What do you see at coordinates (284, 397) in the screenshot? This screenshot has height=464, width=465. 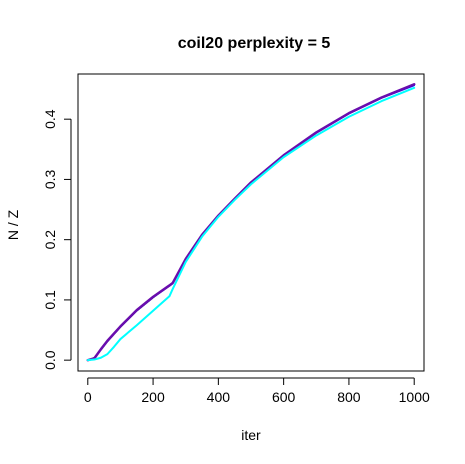 I see `x-tick-label: 600` at bounding box center [284, 397].